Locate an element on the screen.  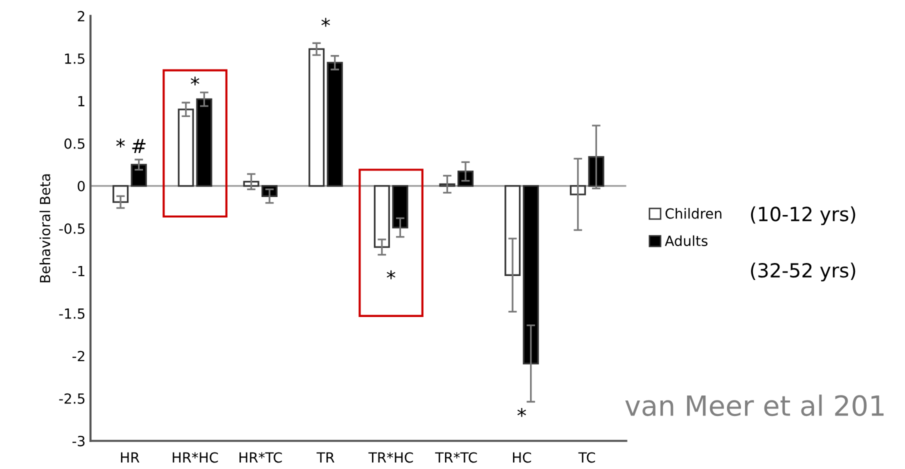
legend-label: Children is located at coordinates (694, 213).